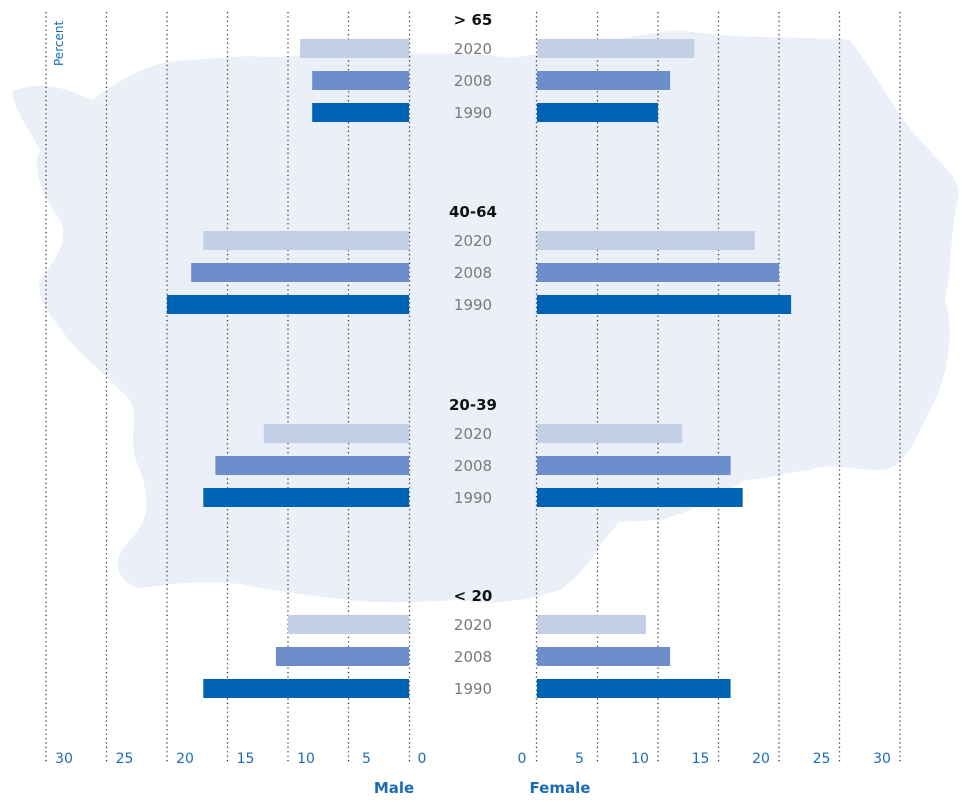 This screenshot has height=802, width=968. What do you see at coordinates (306, 688) in the screenshot?
I see `bar-male-3-1990` at bounding box center [306, 688].